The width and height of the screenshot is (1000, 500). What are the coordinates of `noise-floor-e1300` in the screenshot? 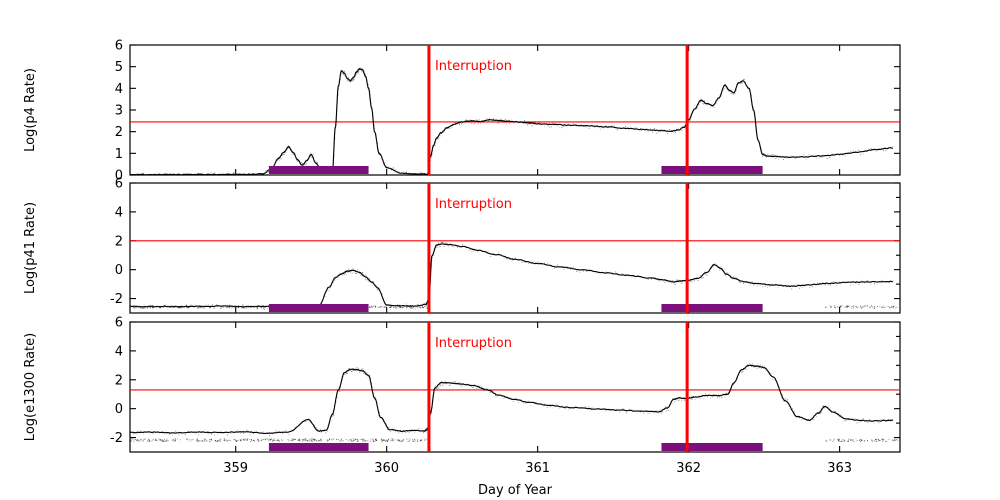 It's located at (515, 440).